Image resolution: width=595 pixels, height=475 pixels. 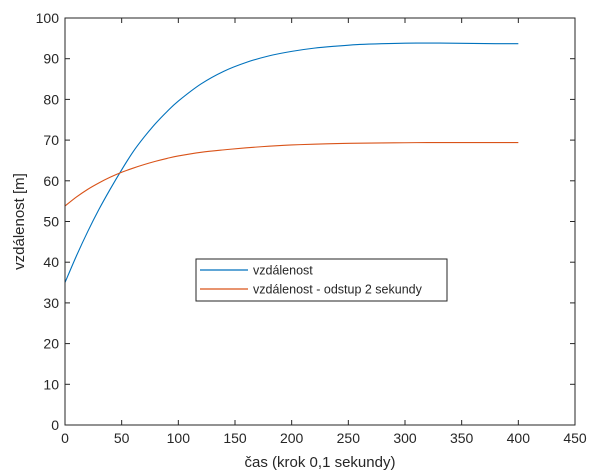 What do you see at coordinates (48, 18) in the screenshot?
I see `y-tick-label: 100` at bounding box center [48, 18].